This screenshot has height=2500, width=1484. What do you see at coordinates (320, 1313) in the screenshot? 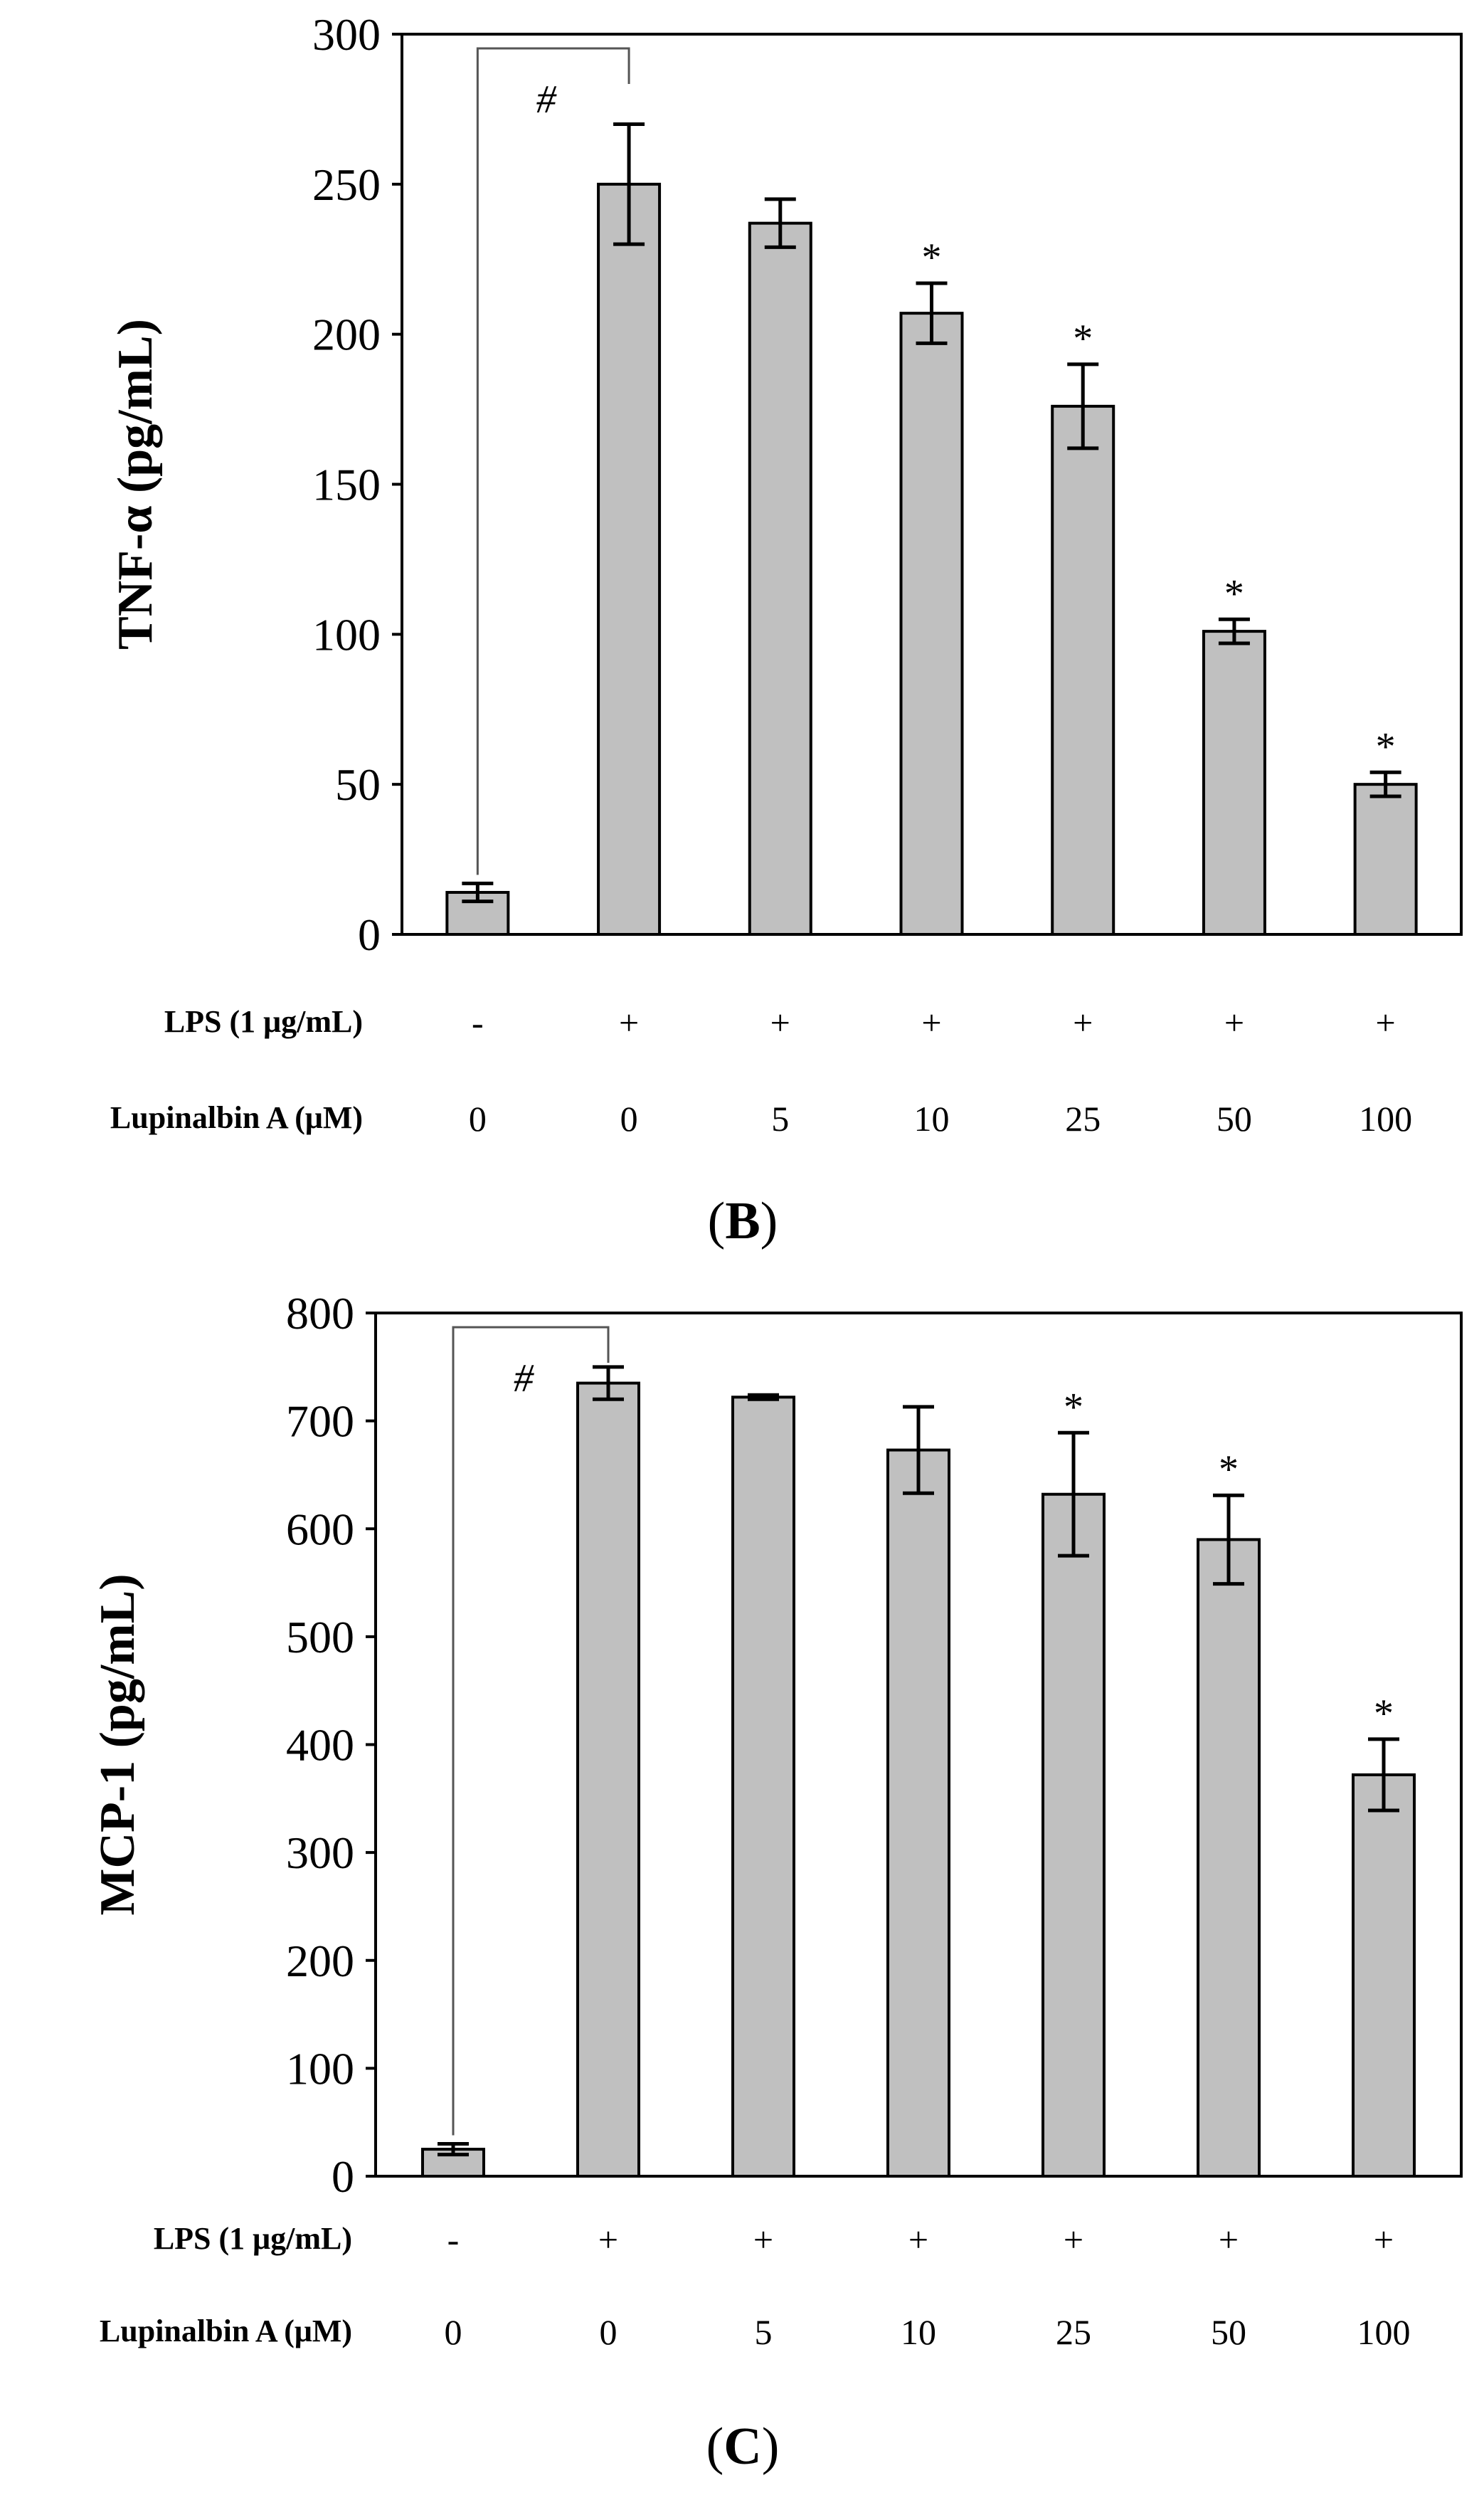
I see `y-tick-label: 800` at bounding box center [320, 1313].